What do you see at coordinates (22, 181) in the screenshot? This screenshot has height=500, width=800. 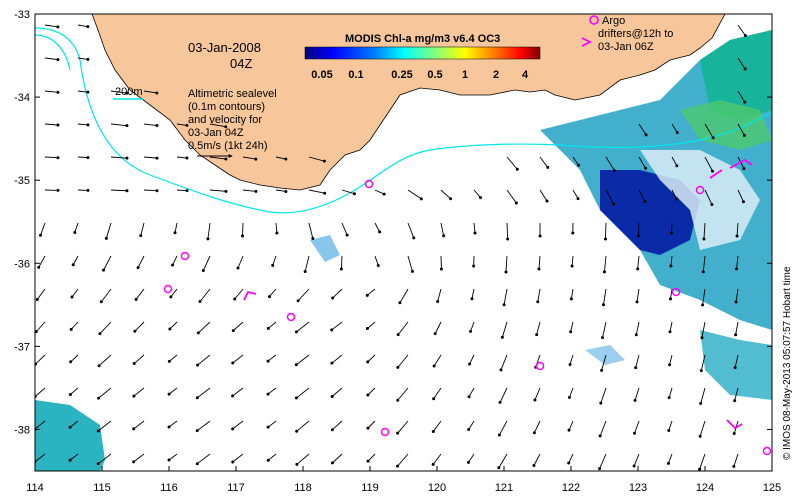 I see `y-tick-label: -35` at bounding box center [22, 181].